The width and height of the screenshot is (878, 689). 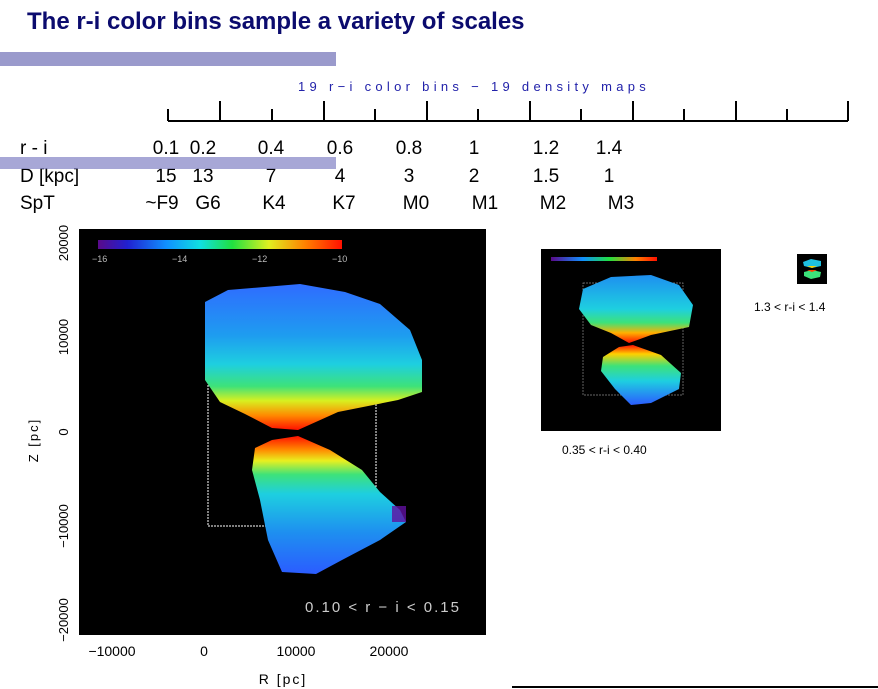 I want to click on colorbar, so click(x=220, y=244).